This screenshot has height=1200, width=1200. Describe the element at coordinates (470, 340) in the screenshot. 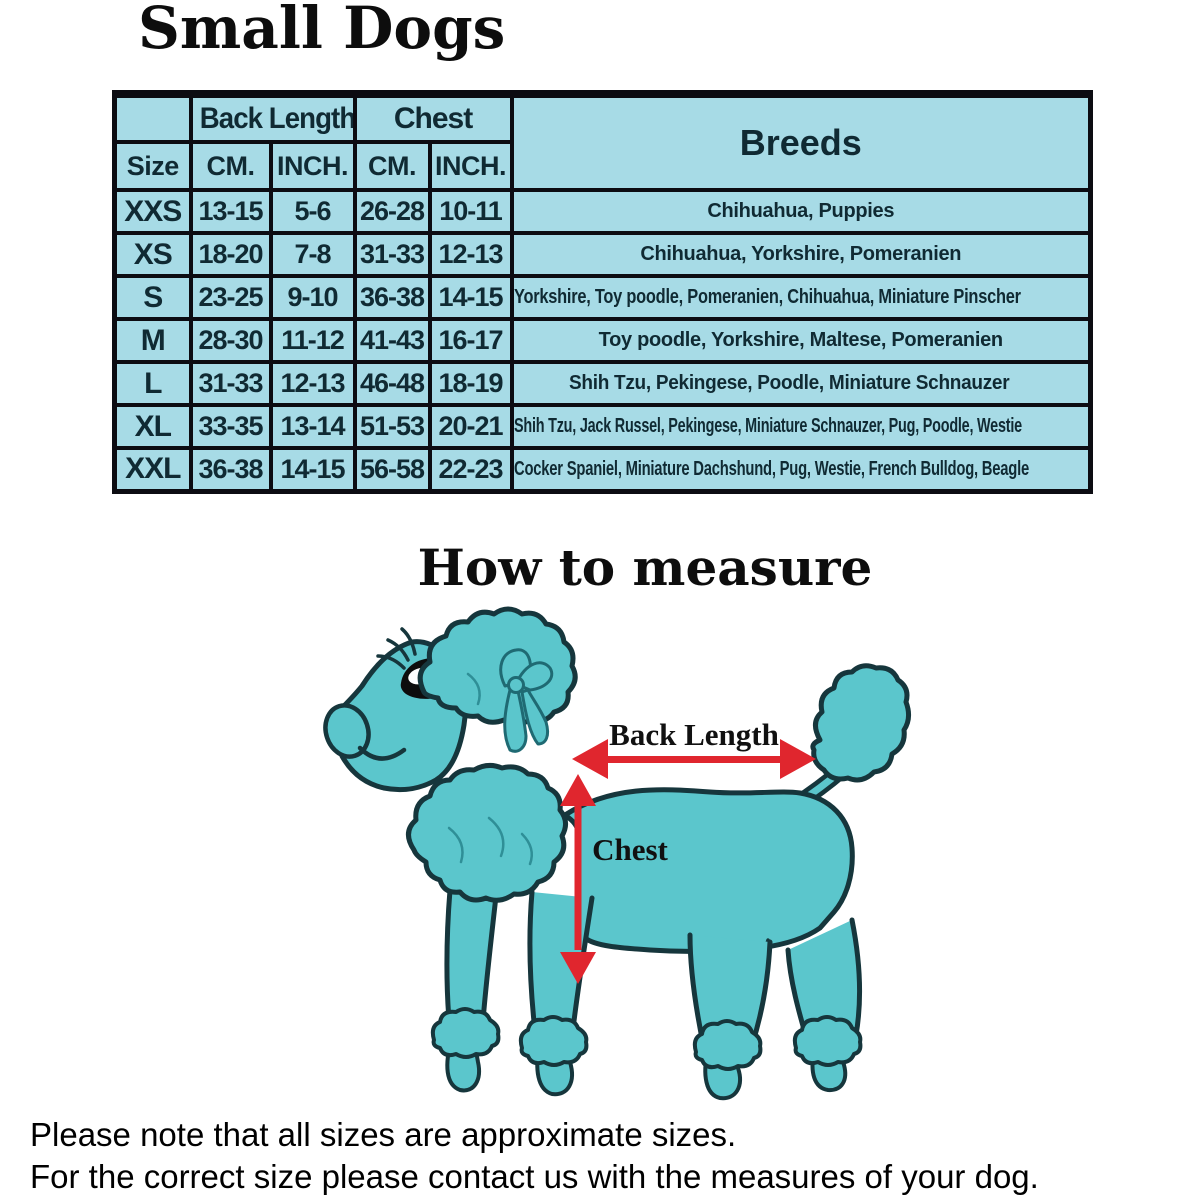

I see `chest-inch-cell: 16-17` at that location.